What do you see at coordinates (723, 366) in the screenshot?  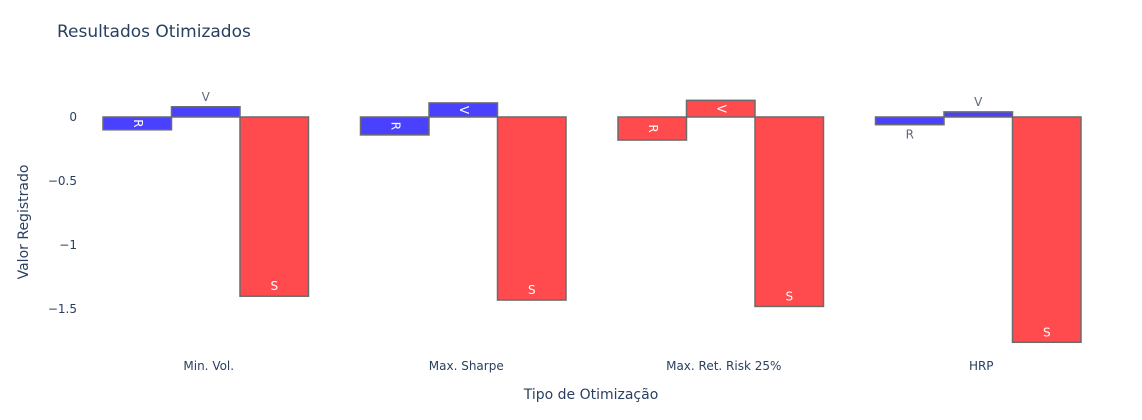 I see `x-tick-label: Max. Ret. Risk 25%` at bounding box center [723, 366].